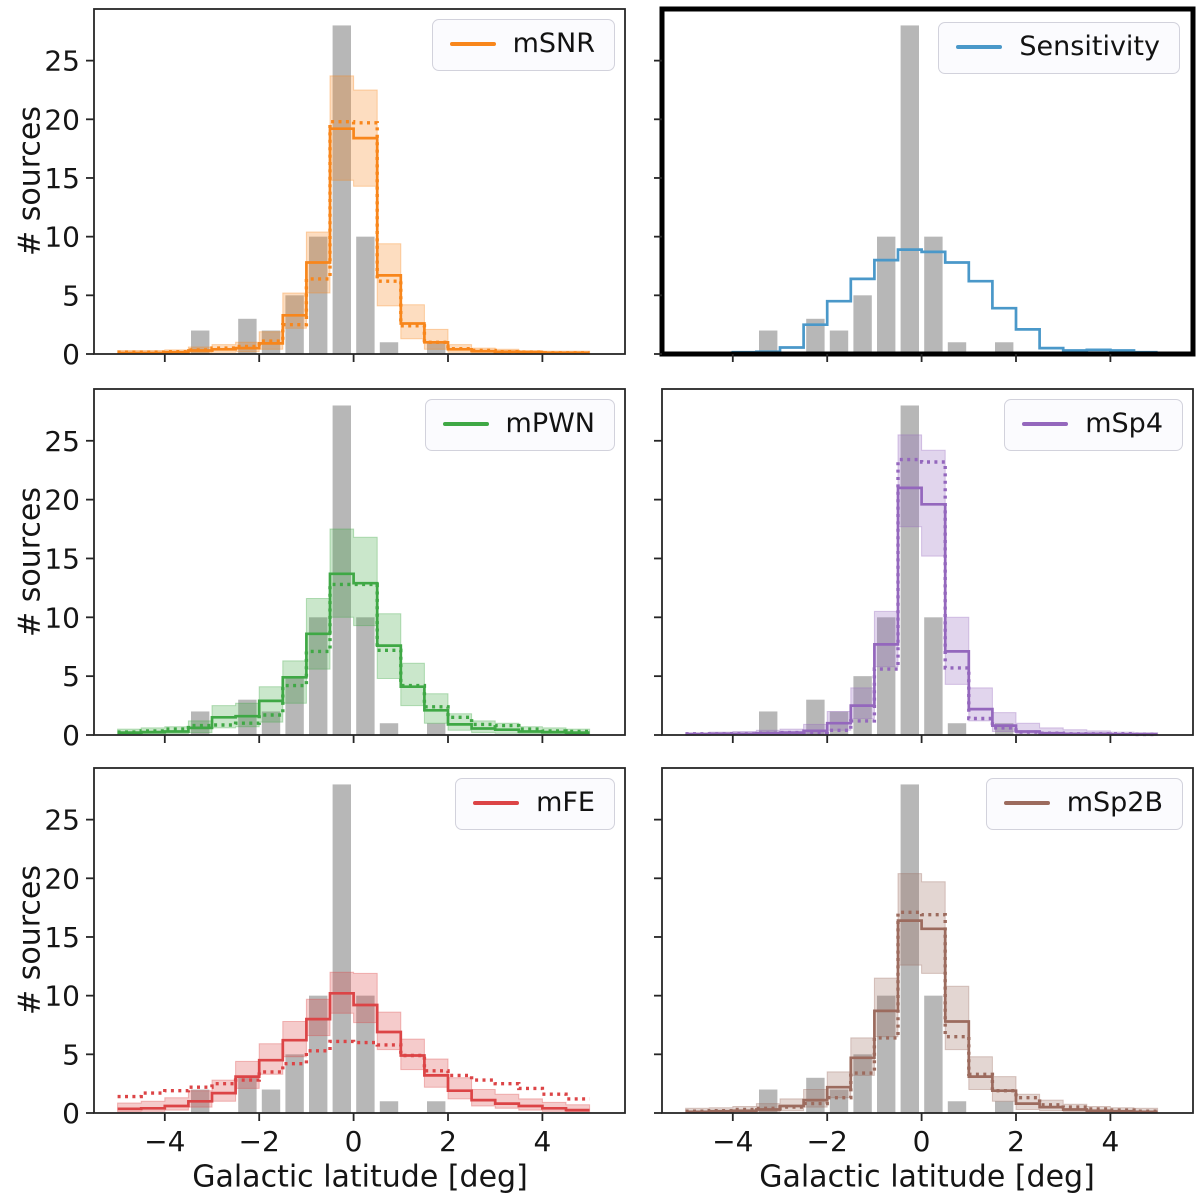 The image size is (1200, 1203). What do you see at coordinates (1114, 802) in the screenshot?
I see `legend-label-msp2b: mSp2B` at bounding box center [1114, 802].